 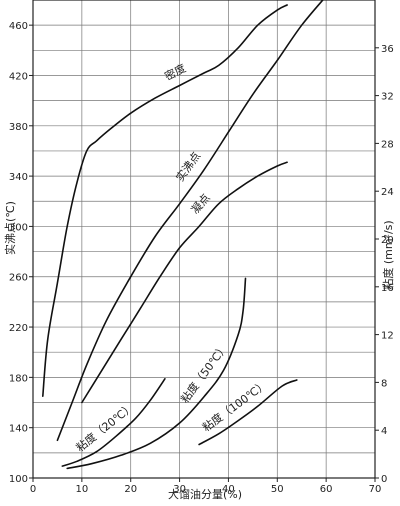 What do you see at coordinates (33, 489) in the screenshot?
I see `bottom-tick-label: 0` at bounding box center [33, 489].